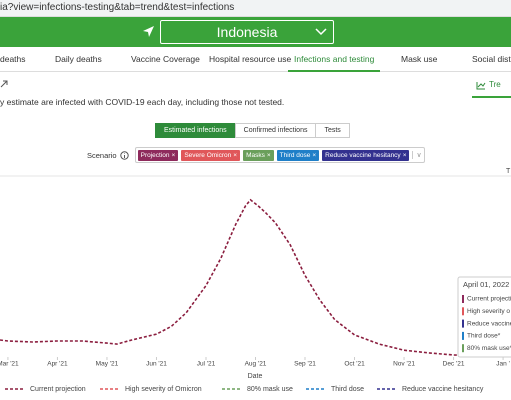  What do you see at coordinates (156, 364) in the screenshot?
I see `x-tick-label: Jun '21` at bounding box center [156, 364].